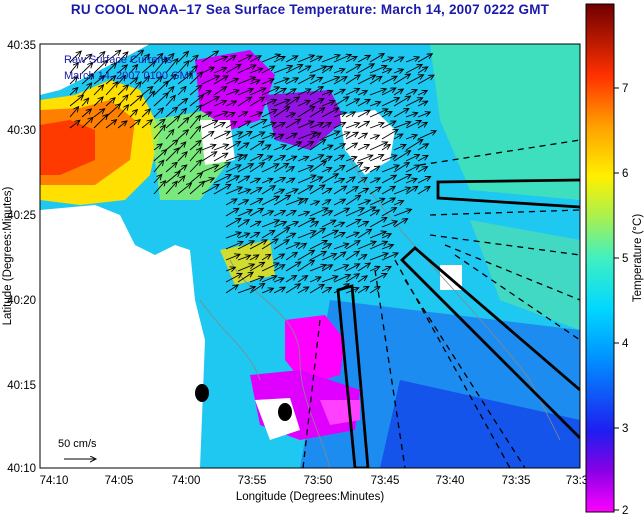  Describe the element at coordinates (119, 481) in the screenshot. I see `x-tick-label: 74:05` at that location.